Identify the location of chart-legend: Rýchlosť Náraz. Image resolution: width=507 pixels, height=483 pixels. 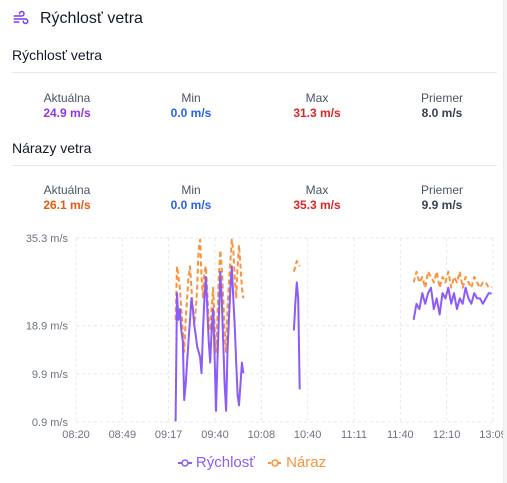
(251, 463).